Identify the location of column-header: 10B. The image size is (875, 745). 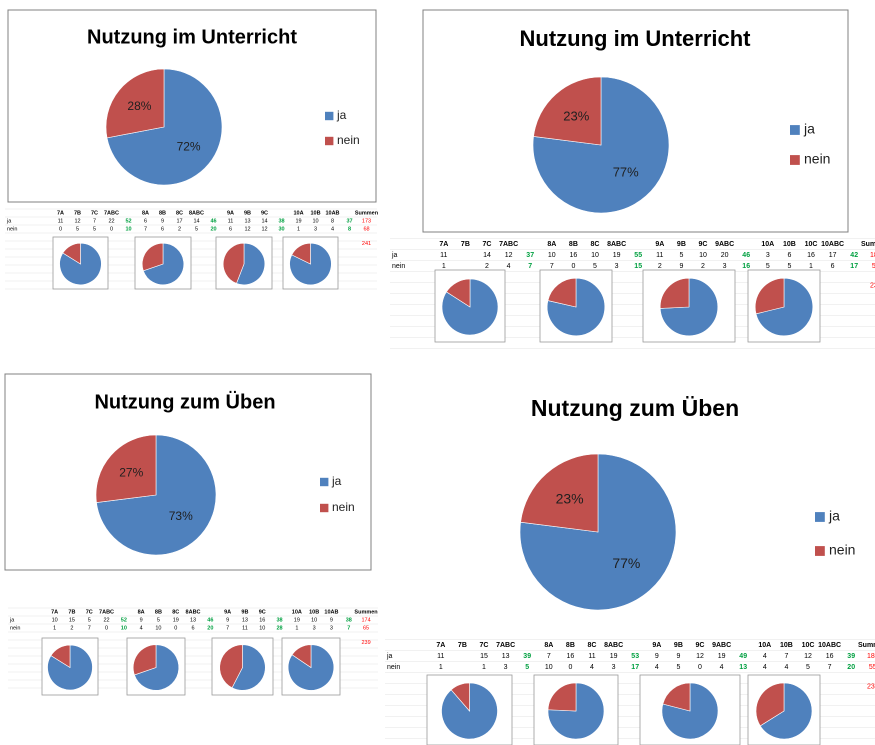
(315, 213).